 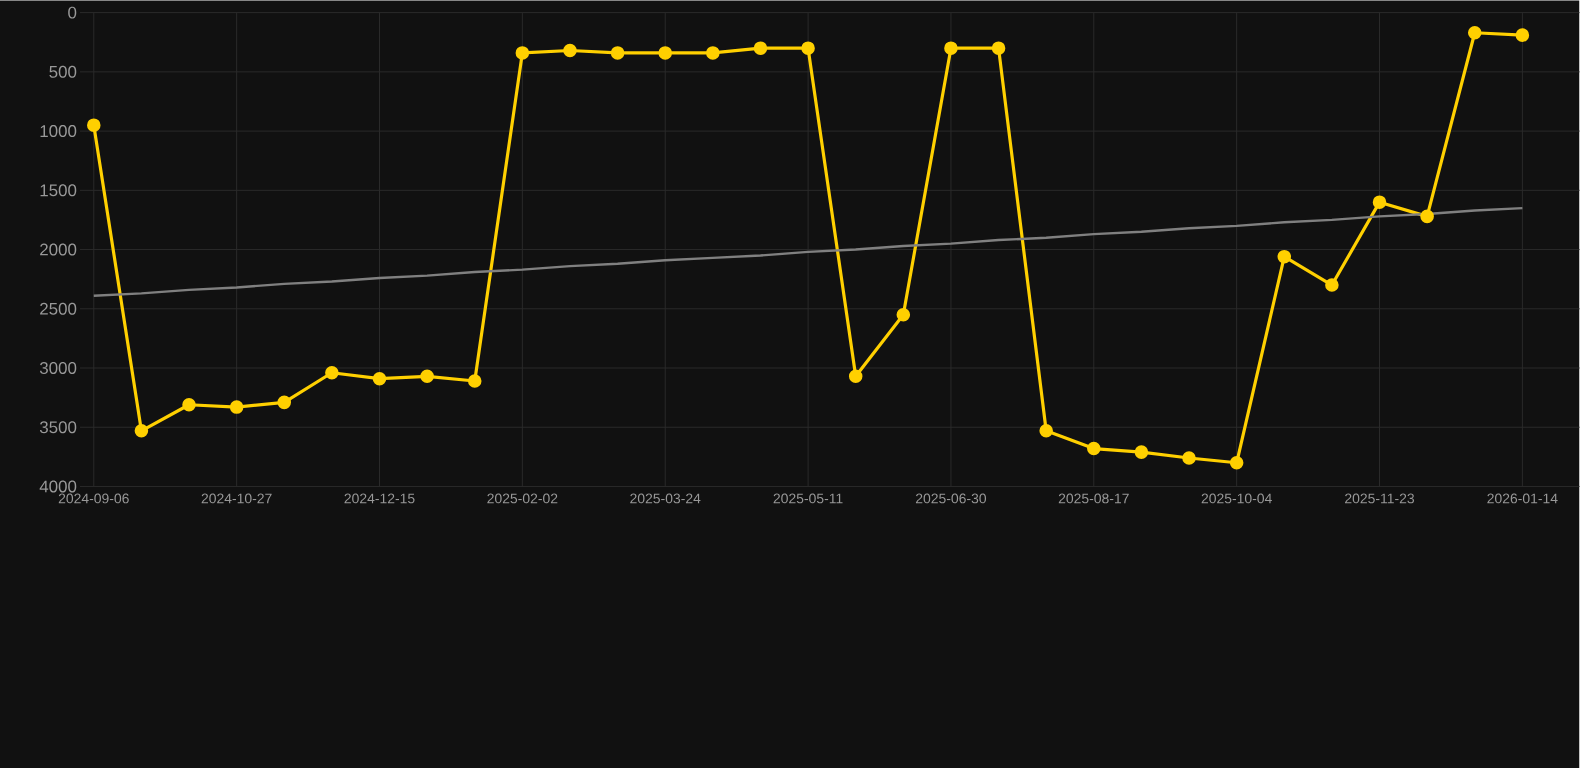 I want to click on y-tick-label: 1500, so click(x=58, y=190).